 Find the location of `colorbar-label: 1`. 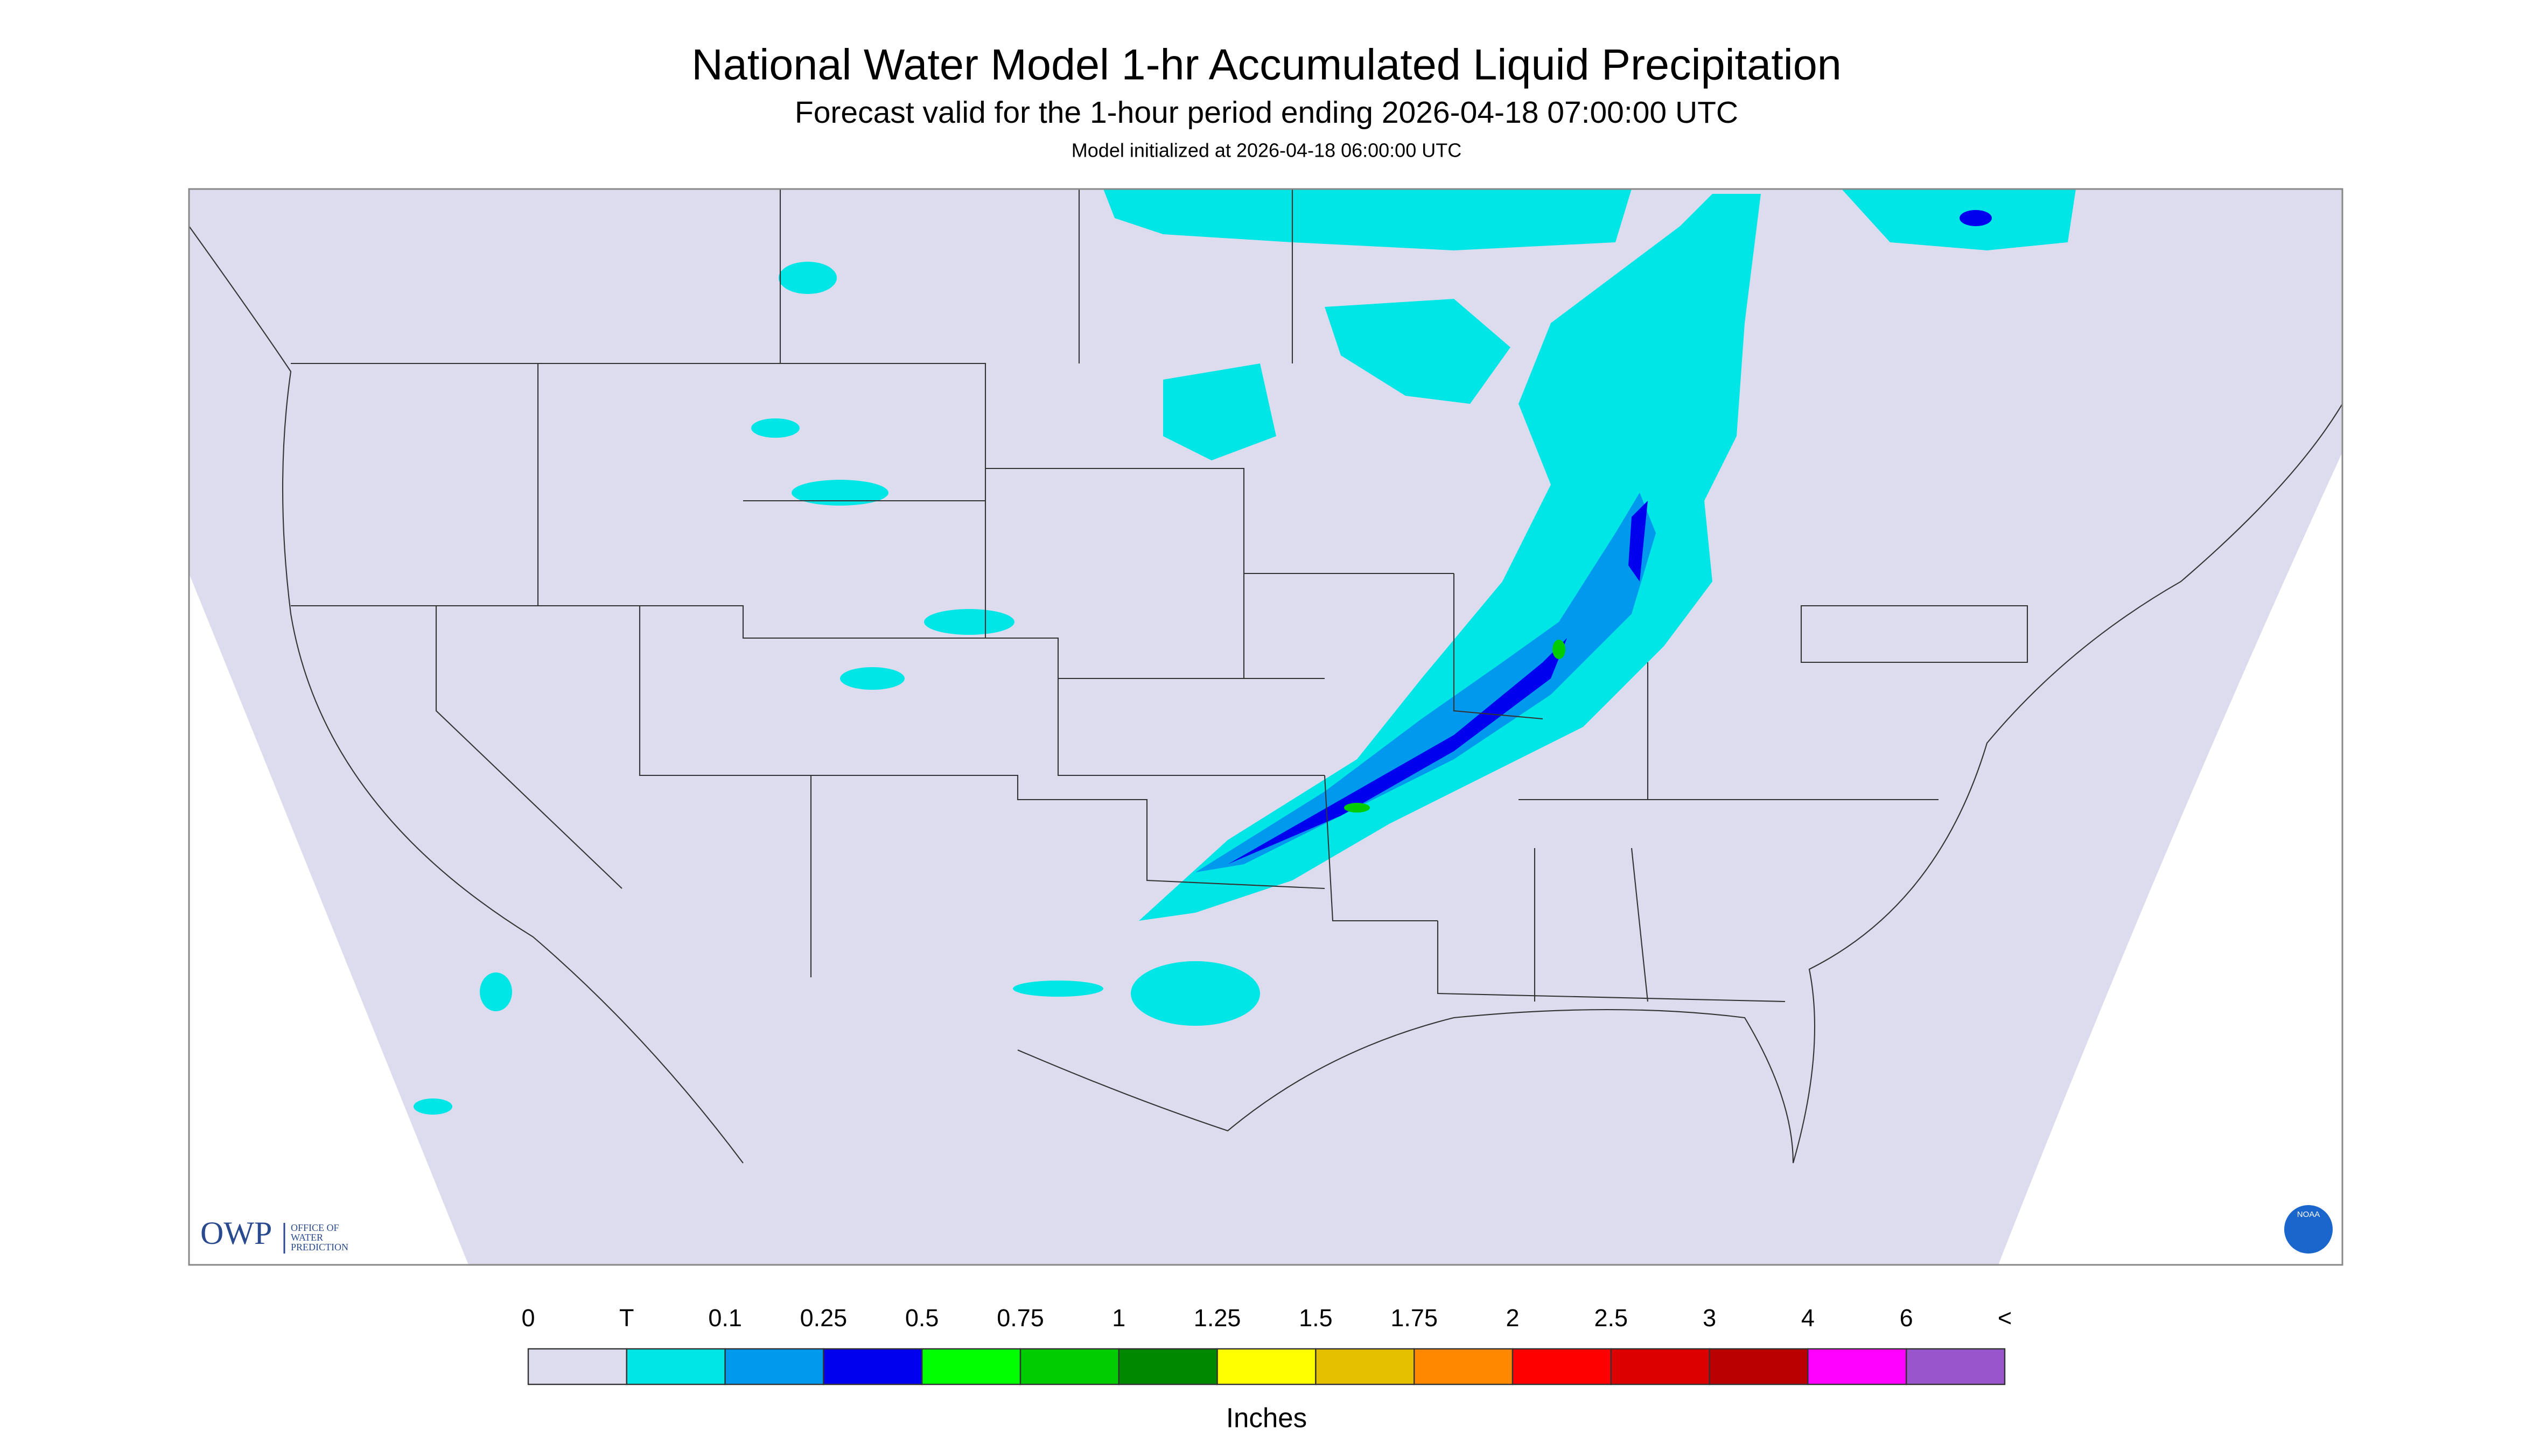

colorbar-label: 1 is located at coordinates (1119, 1318).